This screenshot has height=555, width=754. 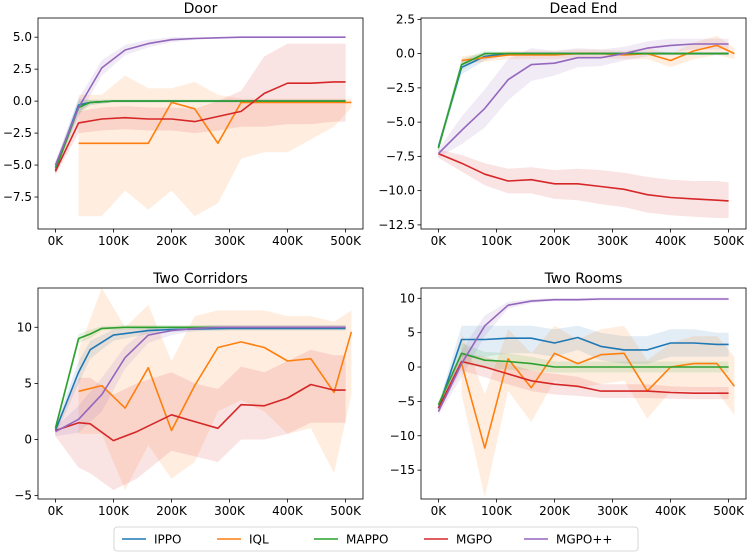 I want to click on y-tick-label: −12.5, so click(x=396, y=225).